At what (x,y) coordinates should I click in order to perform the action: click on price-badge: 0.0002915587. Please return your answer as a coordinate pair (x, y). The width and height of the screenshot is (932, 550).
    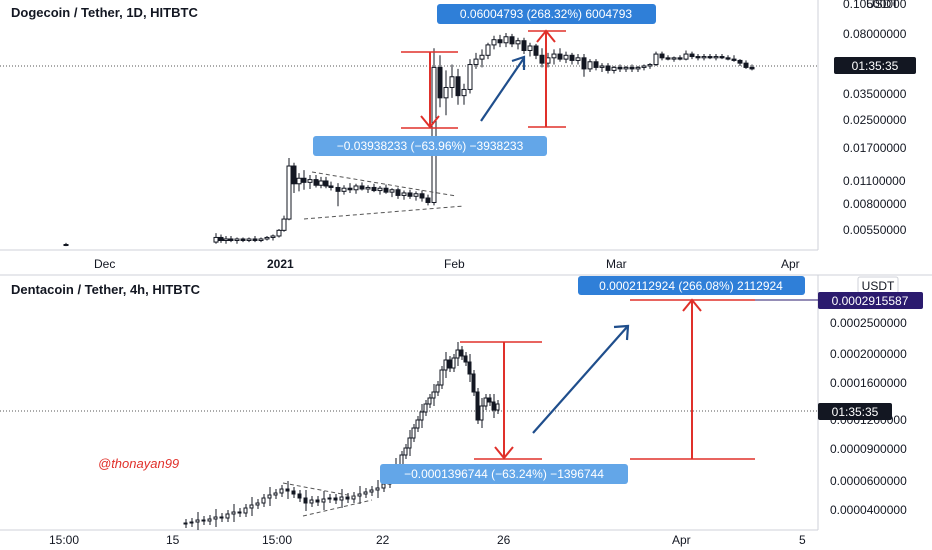
    Looking at the image, I should click on (839, 300).